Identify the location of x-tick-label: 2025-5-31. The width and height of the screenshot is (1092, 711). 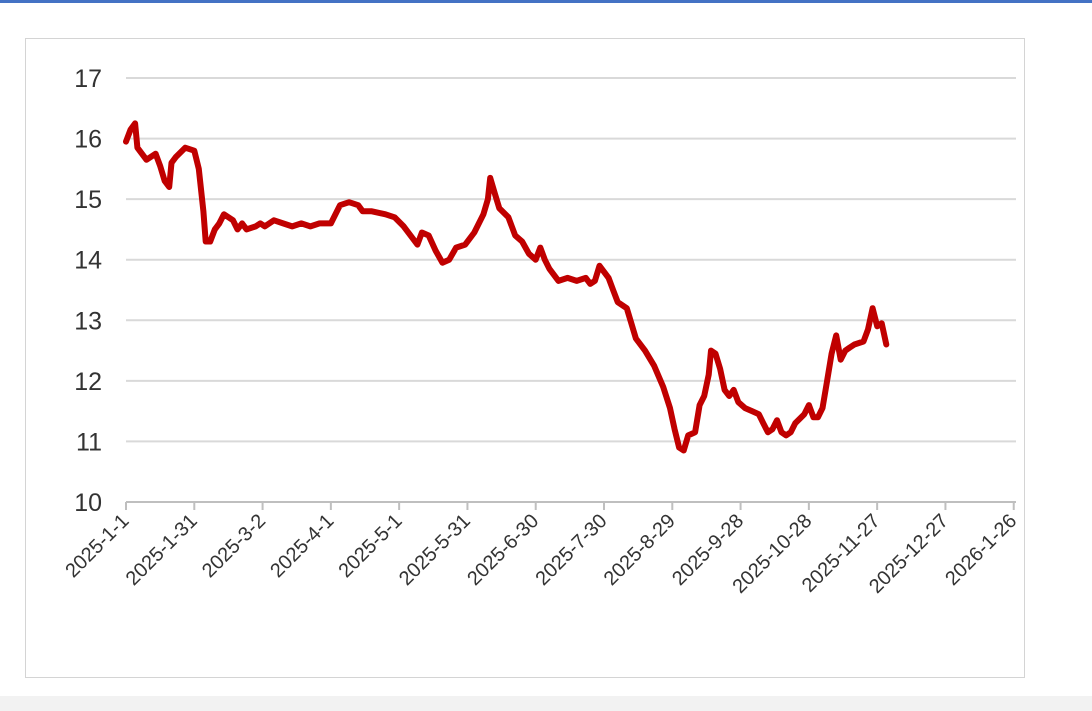
(435, 550).